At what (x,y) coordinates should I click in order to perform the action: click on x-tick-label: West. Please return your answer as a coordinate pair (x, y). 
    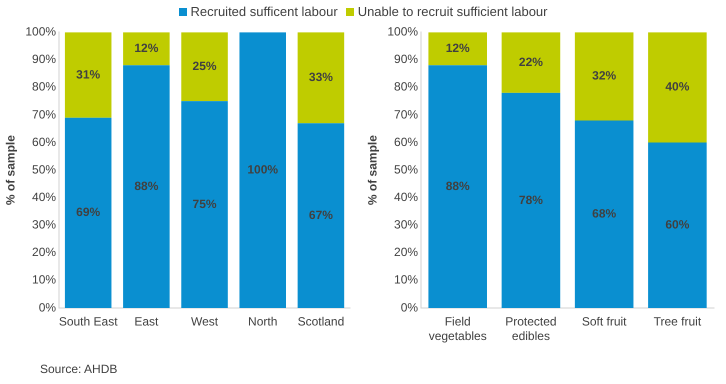
    Looking at the image, I should click on (204, 321).